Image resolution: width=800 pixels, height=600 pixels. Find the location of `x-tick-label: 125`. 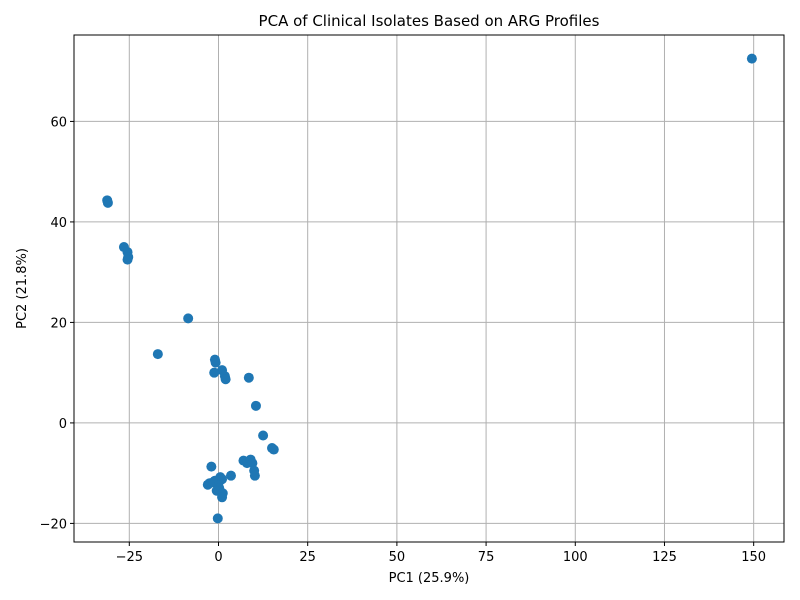

x-tick-label: 125 is located at coordinates (664, 557).